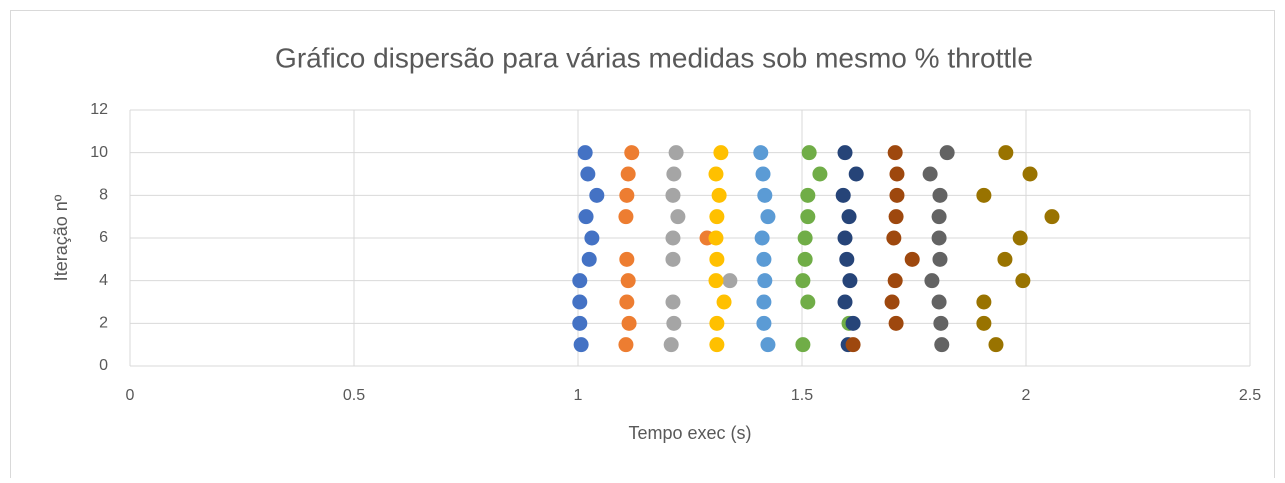 Image resolution: width=1285 pixels, height=483 pixels. Describe the element at coordinates (103, 365) in the screenshot. I see `y-tick-label: 0` at that location.